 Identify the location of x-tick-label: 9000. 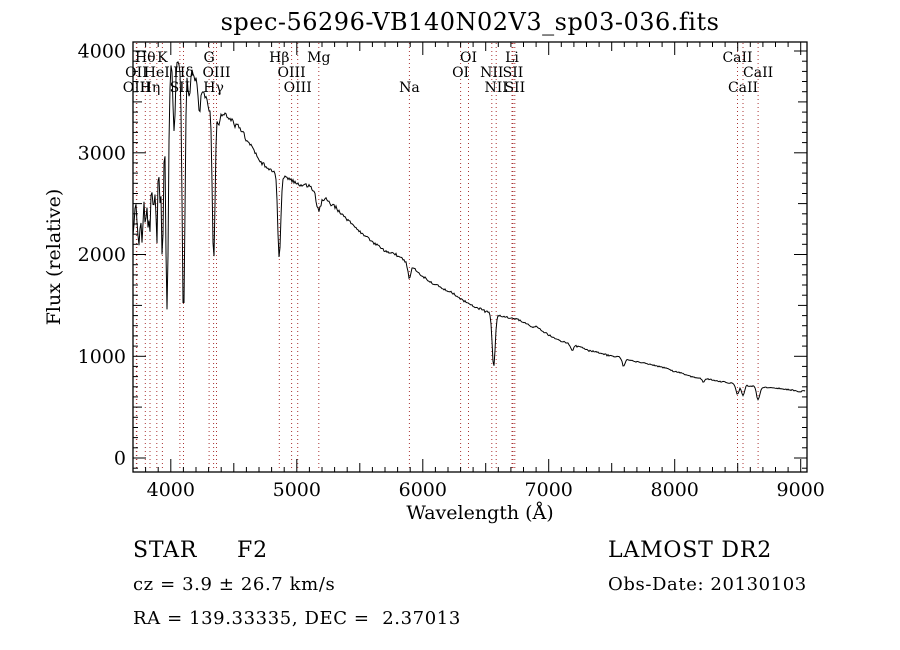
(801, 490).